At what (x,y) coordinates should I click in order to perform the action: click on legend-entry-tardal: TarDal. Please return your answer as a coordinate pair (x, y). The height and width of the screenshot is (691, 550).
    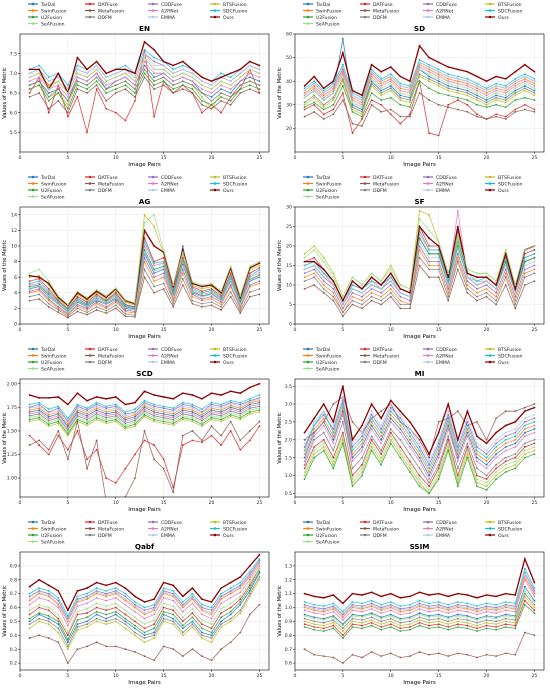
    Looking at the image, I should click on (41, 350).